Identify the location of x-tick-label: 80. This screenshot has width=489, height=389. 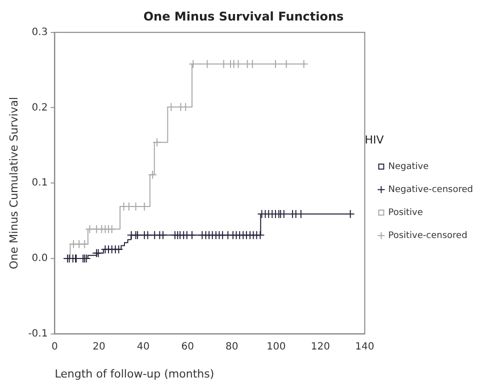
(231, 346).